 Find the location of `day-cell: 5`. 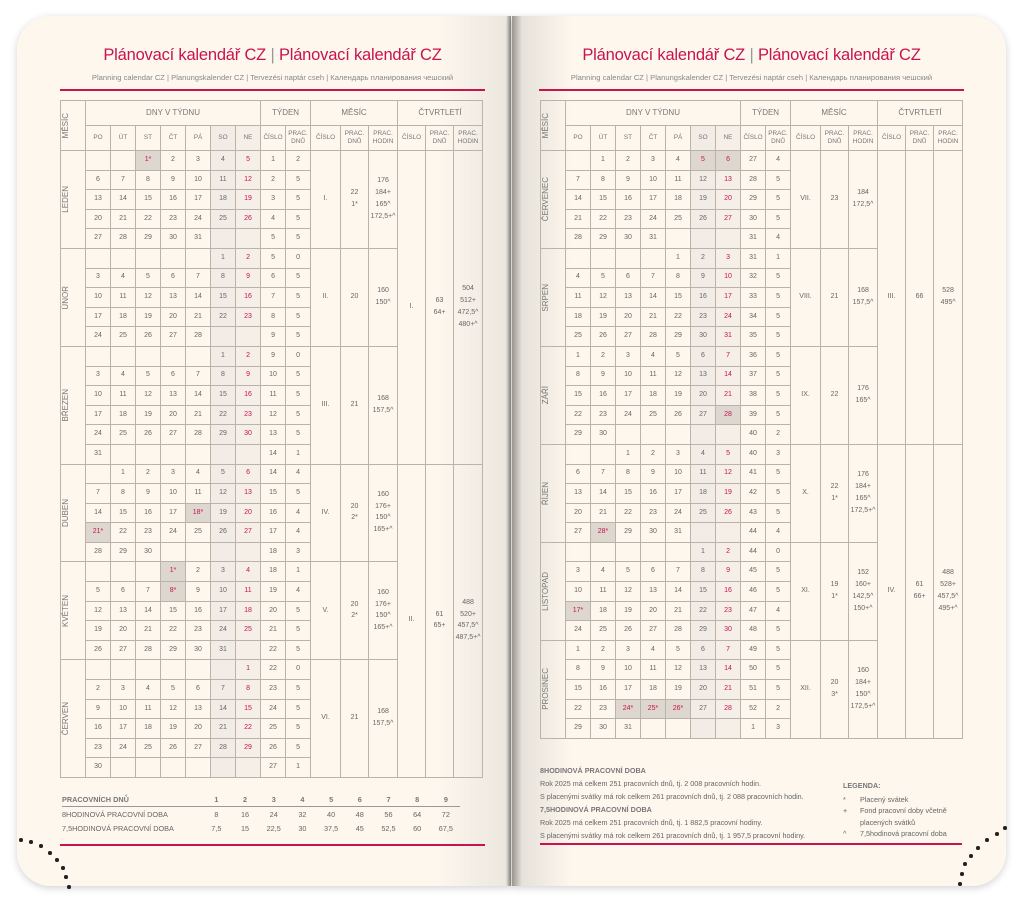

day-cell: 5 is located at coordinates (223, 474).